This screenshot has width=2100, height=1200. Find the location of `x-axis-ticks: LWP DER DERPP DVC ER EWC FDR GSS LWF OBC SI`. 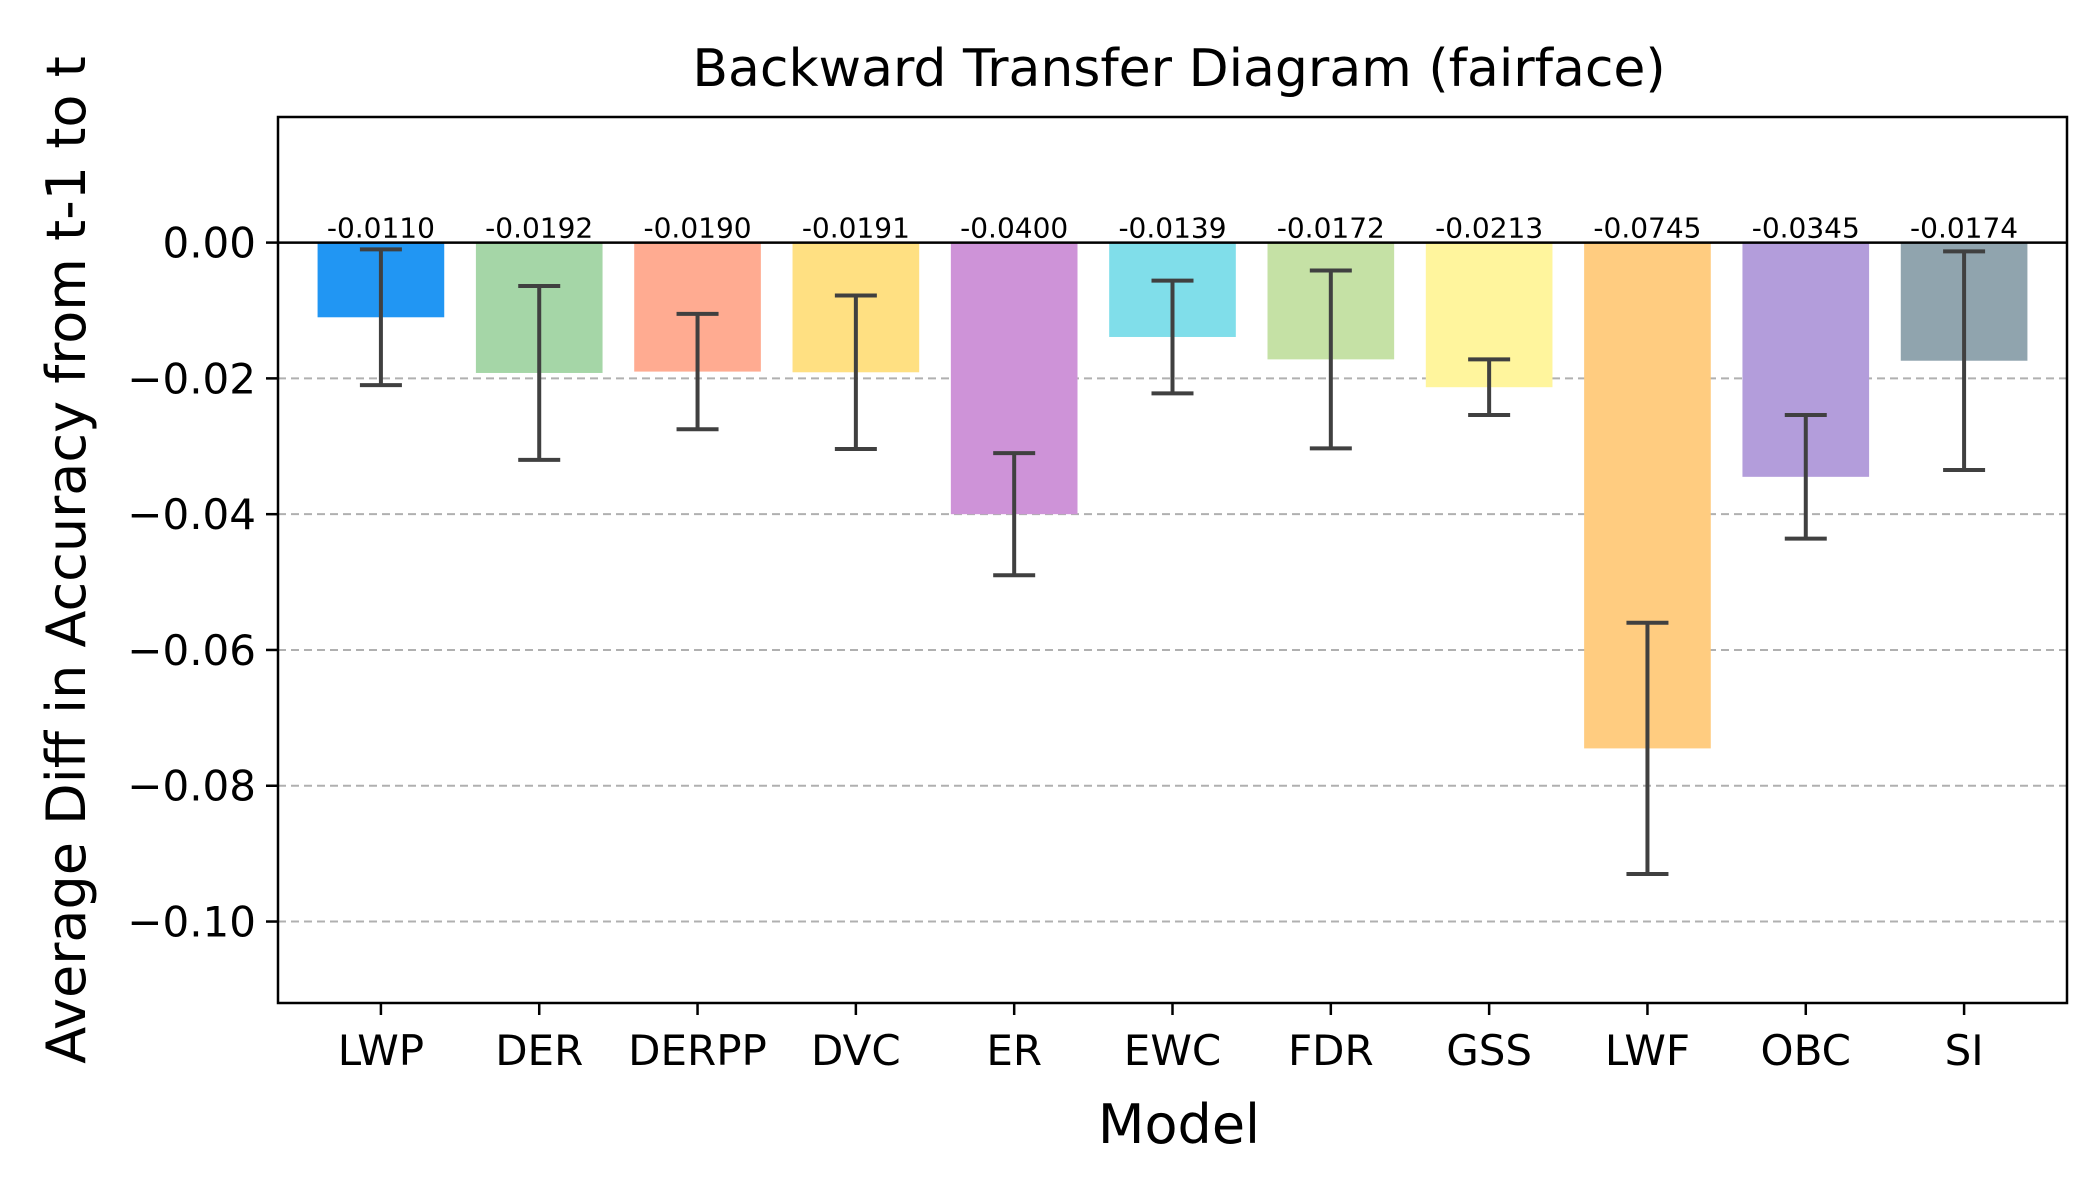

x-axis-ticks: LWP DER DERPP DVC ER EWC FDR GSS LWF OBC SI is located at coordinates (1161, 1039).